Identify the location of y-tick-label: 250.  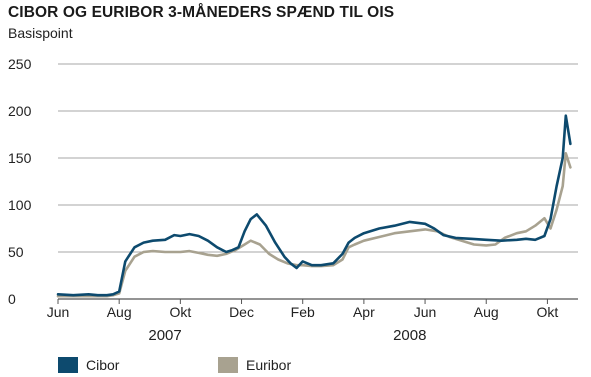
(20, 64).